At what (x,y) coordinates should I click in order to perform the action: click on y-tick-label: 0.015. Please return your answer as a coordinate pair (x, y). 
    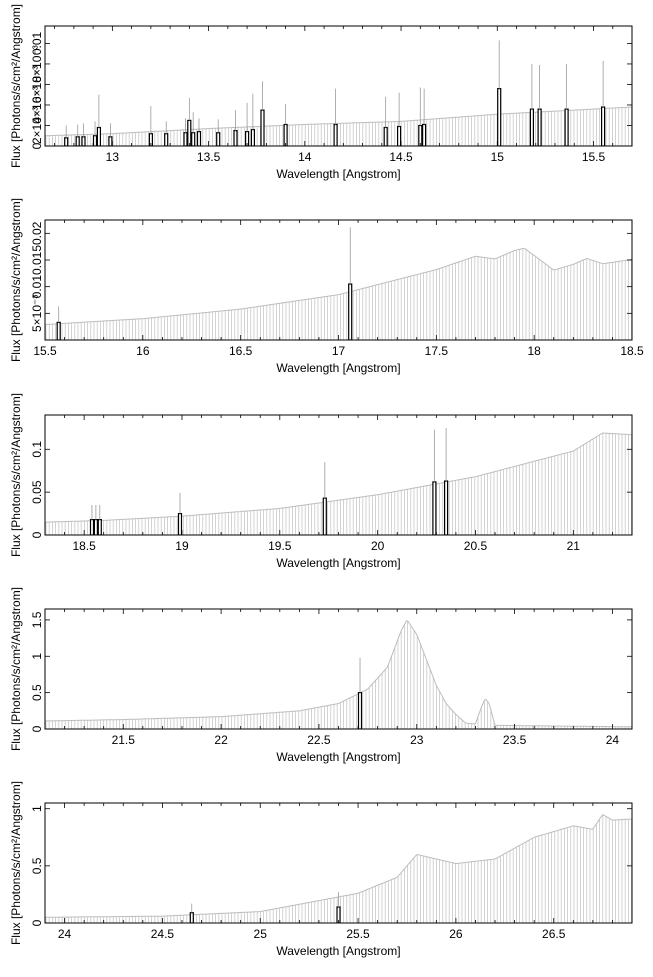
    Looking at the image, I should click on (37, 260).